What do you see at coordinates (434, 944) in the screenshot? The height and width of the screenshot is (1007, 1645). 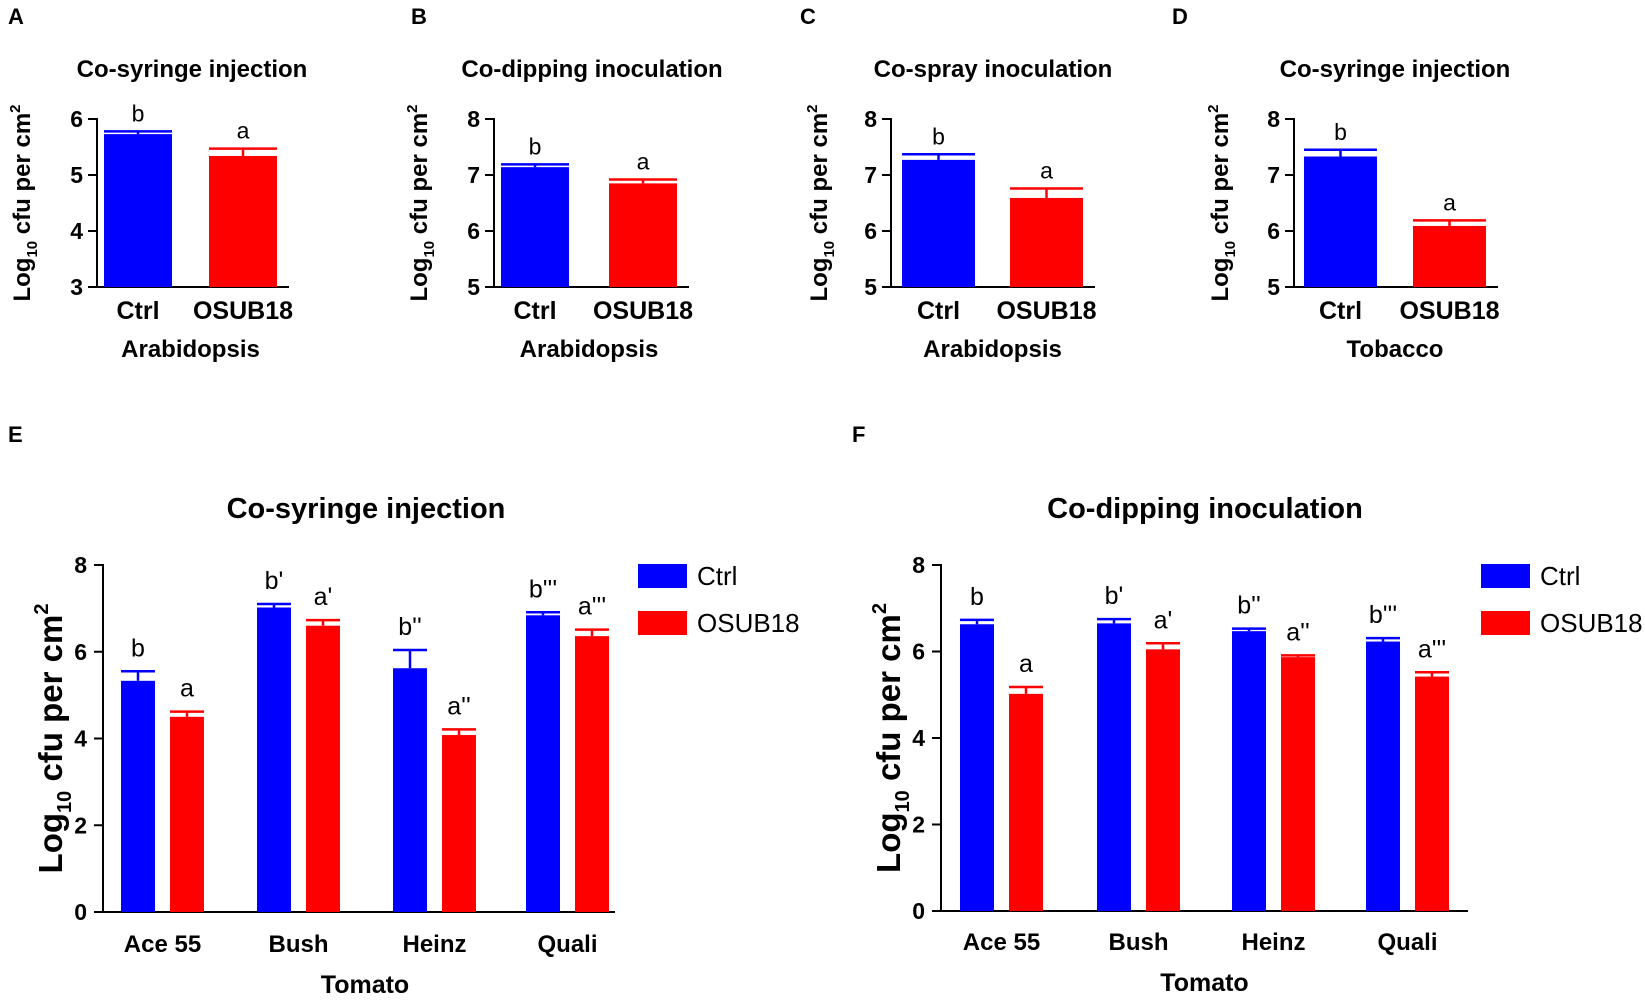 I see `x-category-label: Heinz` at bounding box center [434, 944].